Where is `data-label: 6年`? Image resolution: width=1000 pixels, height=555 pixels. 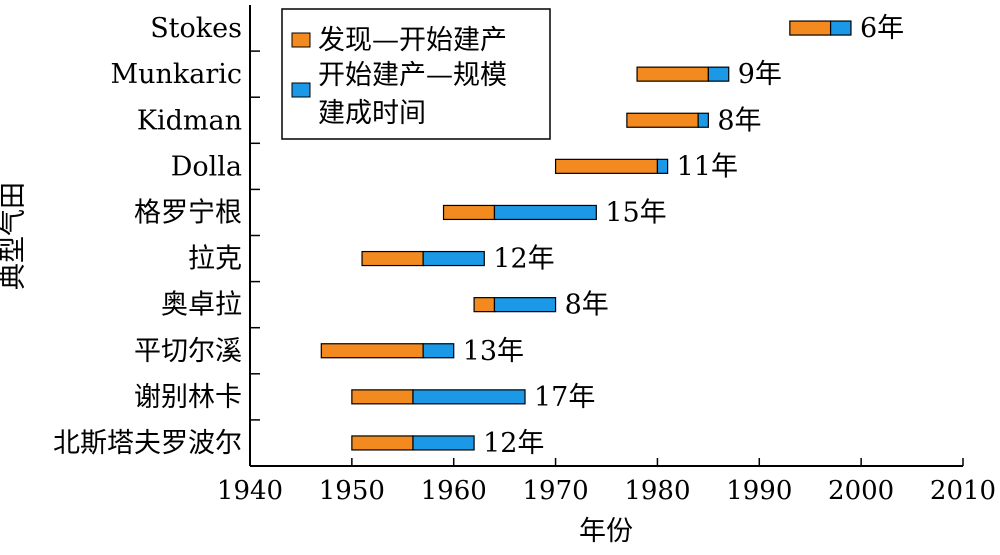 data-label: 6年 is located at coordinates (882, 28).